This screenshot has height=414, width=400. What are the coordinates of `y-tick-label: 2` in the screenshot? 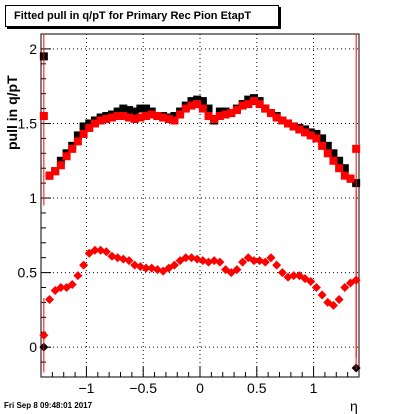 It's located at (33, 49).